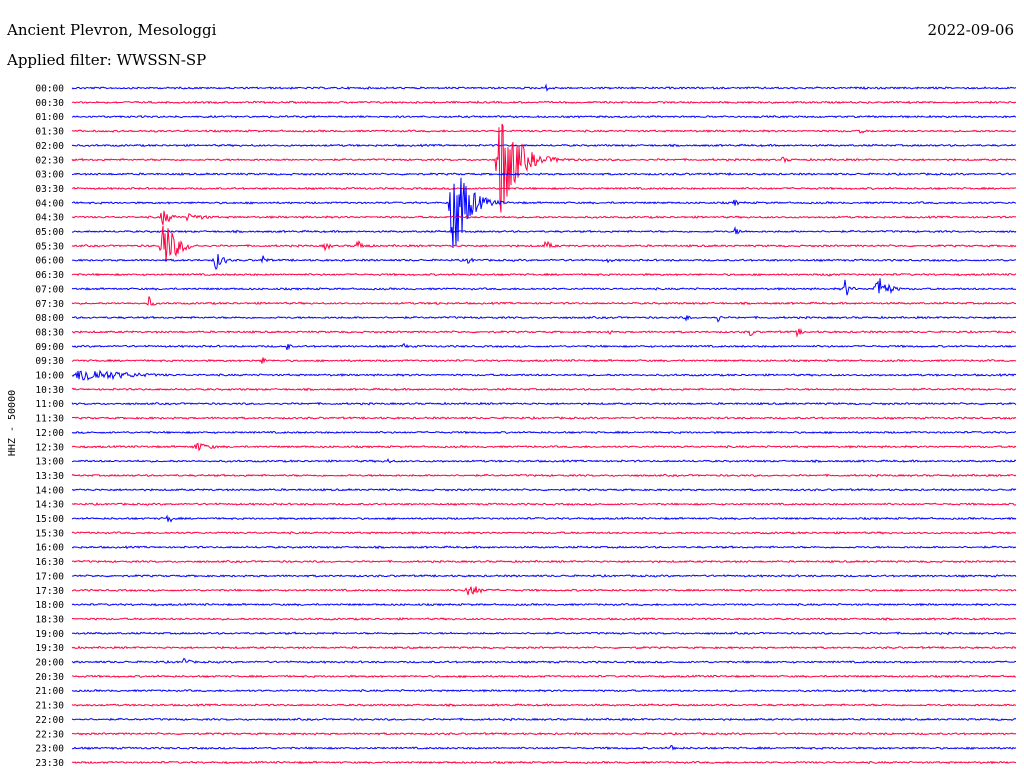 Image resolution: width=1024 pixels, height=780 pixels. I want to click on row-label: 13:30, so click(49, 476).